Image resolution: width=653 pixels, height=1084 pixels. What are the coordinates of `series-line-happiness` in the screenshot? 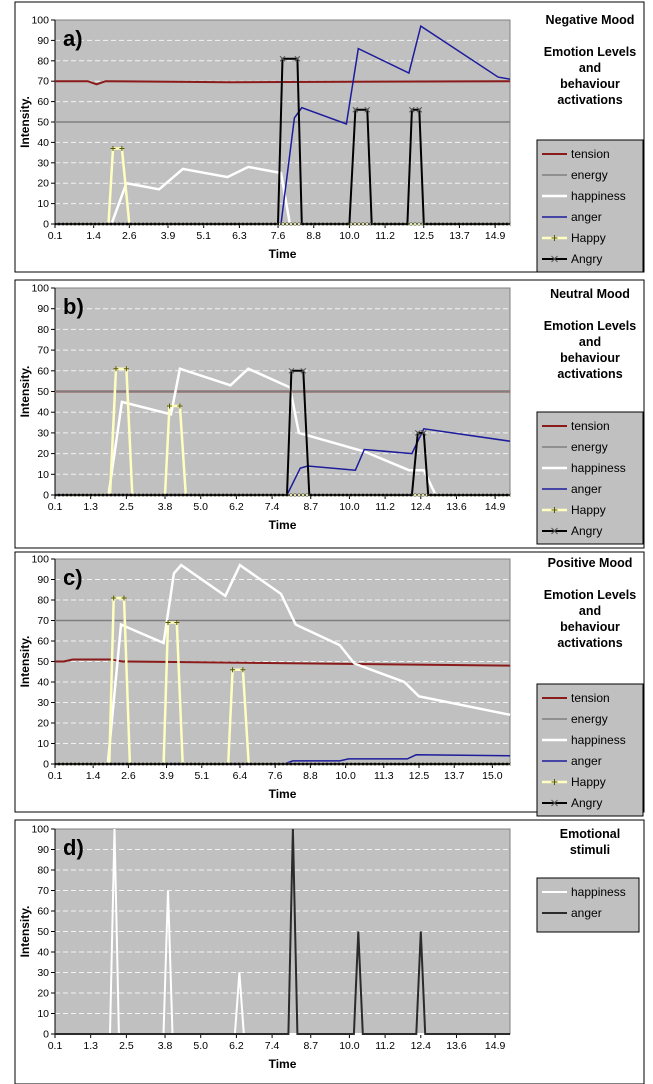 It's located at (283, 664).